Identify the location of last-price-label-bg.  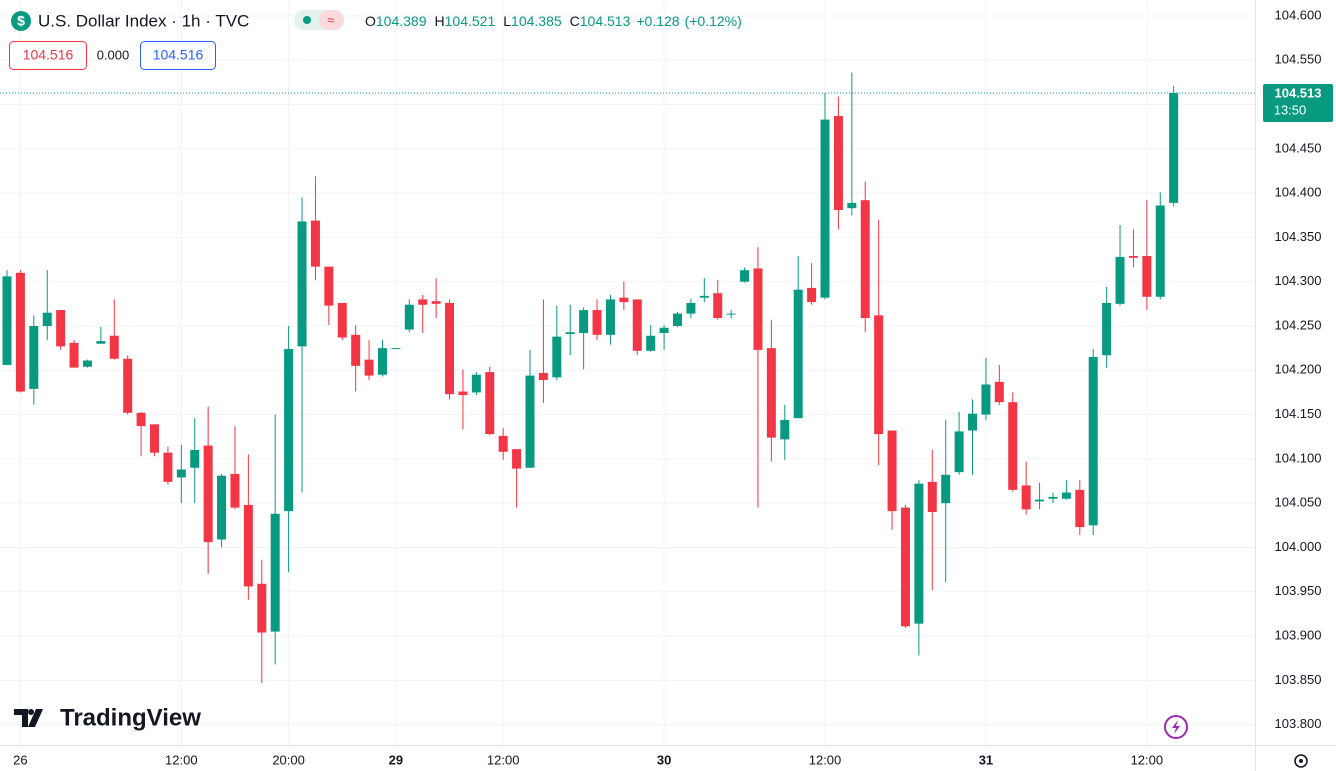
(1298, 103).